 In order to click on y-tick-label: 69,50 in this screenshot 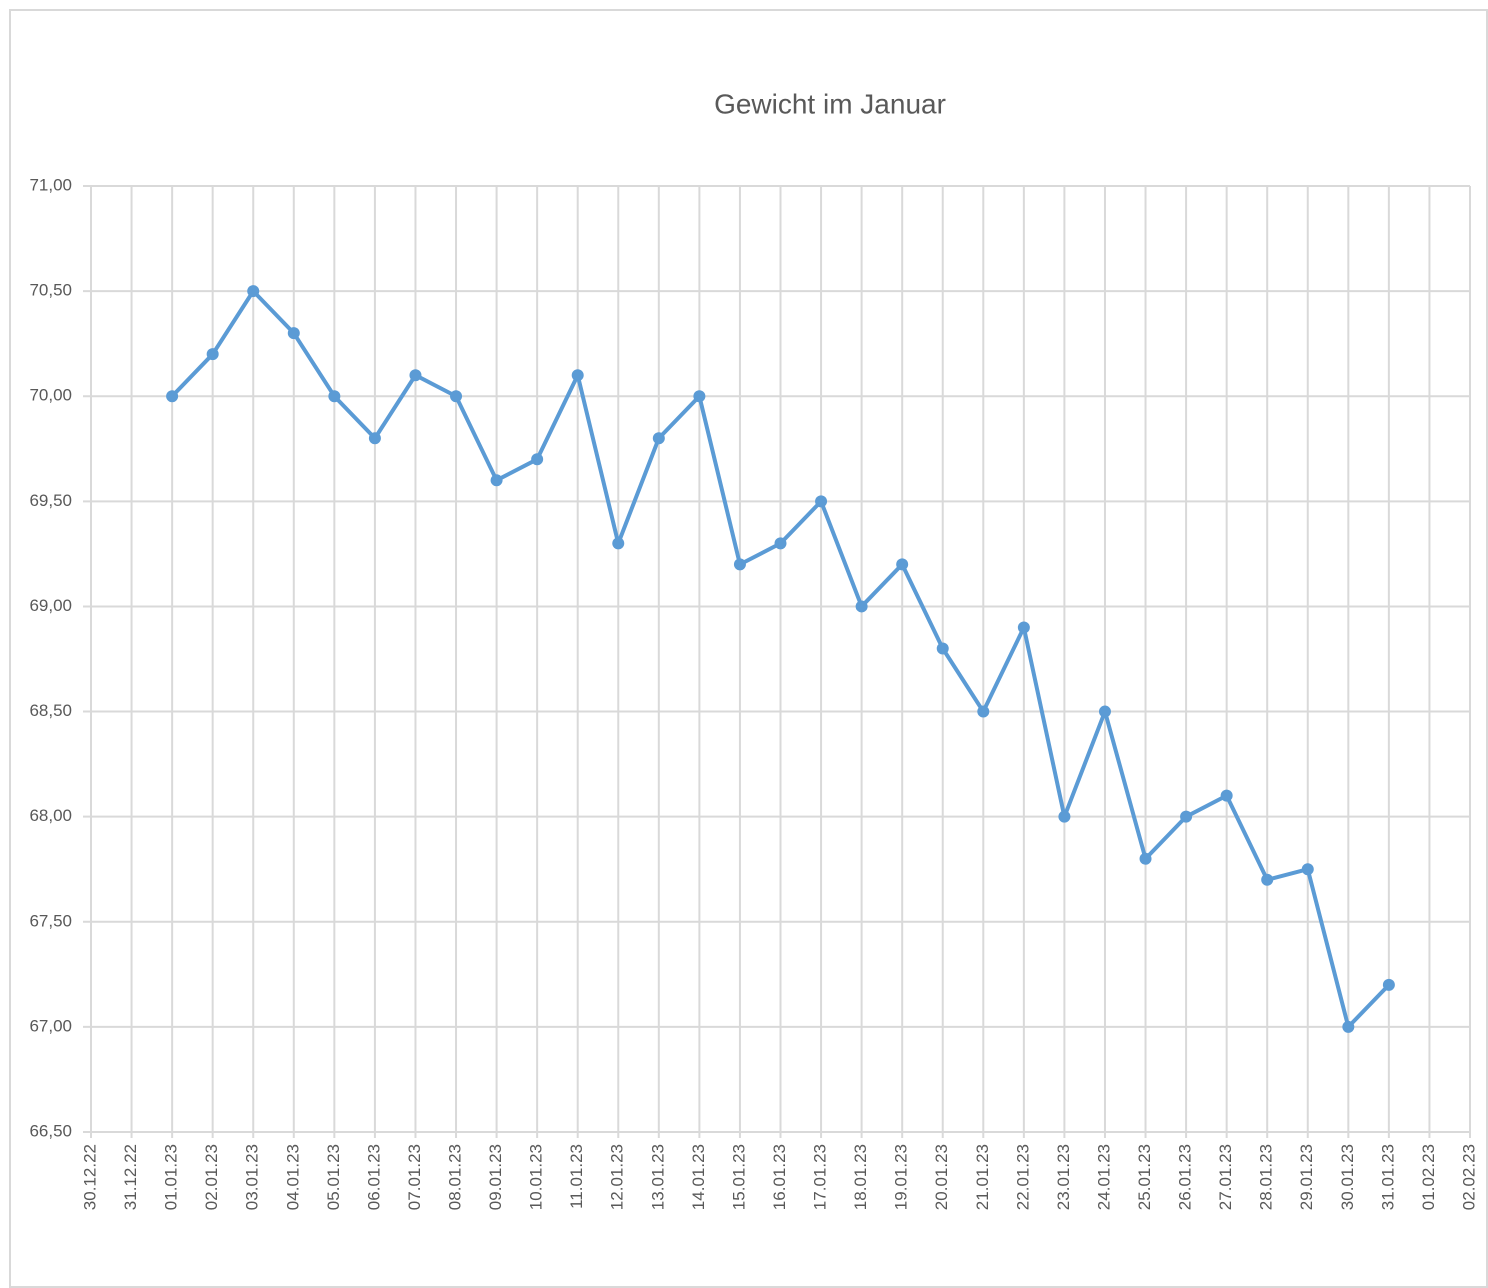, I will do `click(50, 500)`.